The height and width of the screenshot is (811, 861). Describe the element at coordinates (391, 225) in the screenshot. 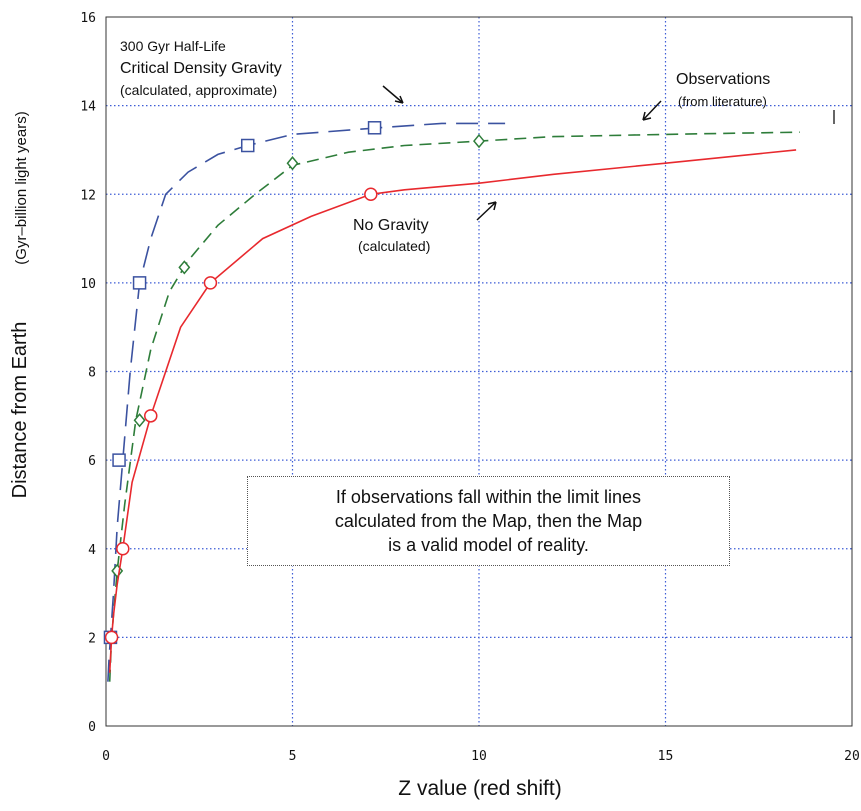

I see `no-gravity-label-line1: No Gravity` at that location.